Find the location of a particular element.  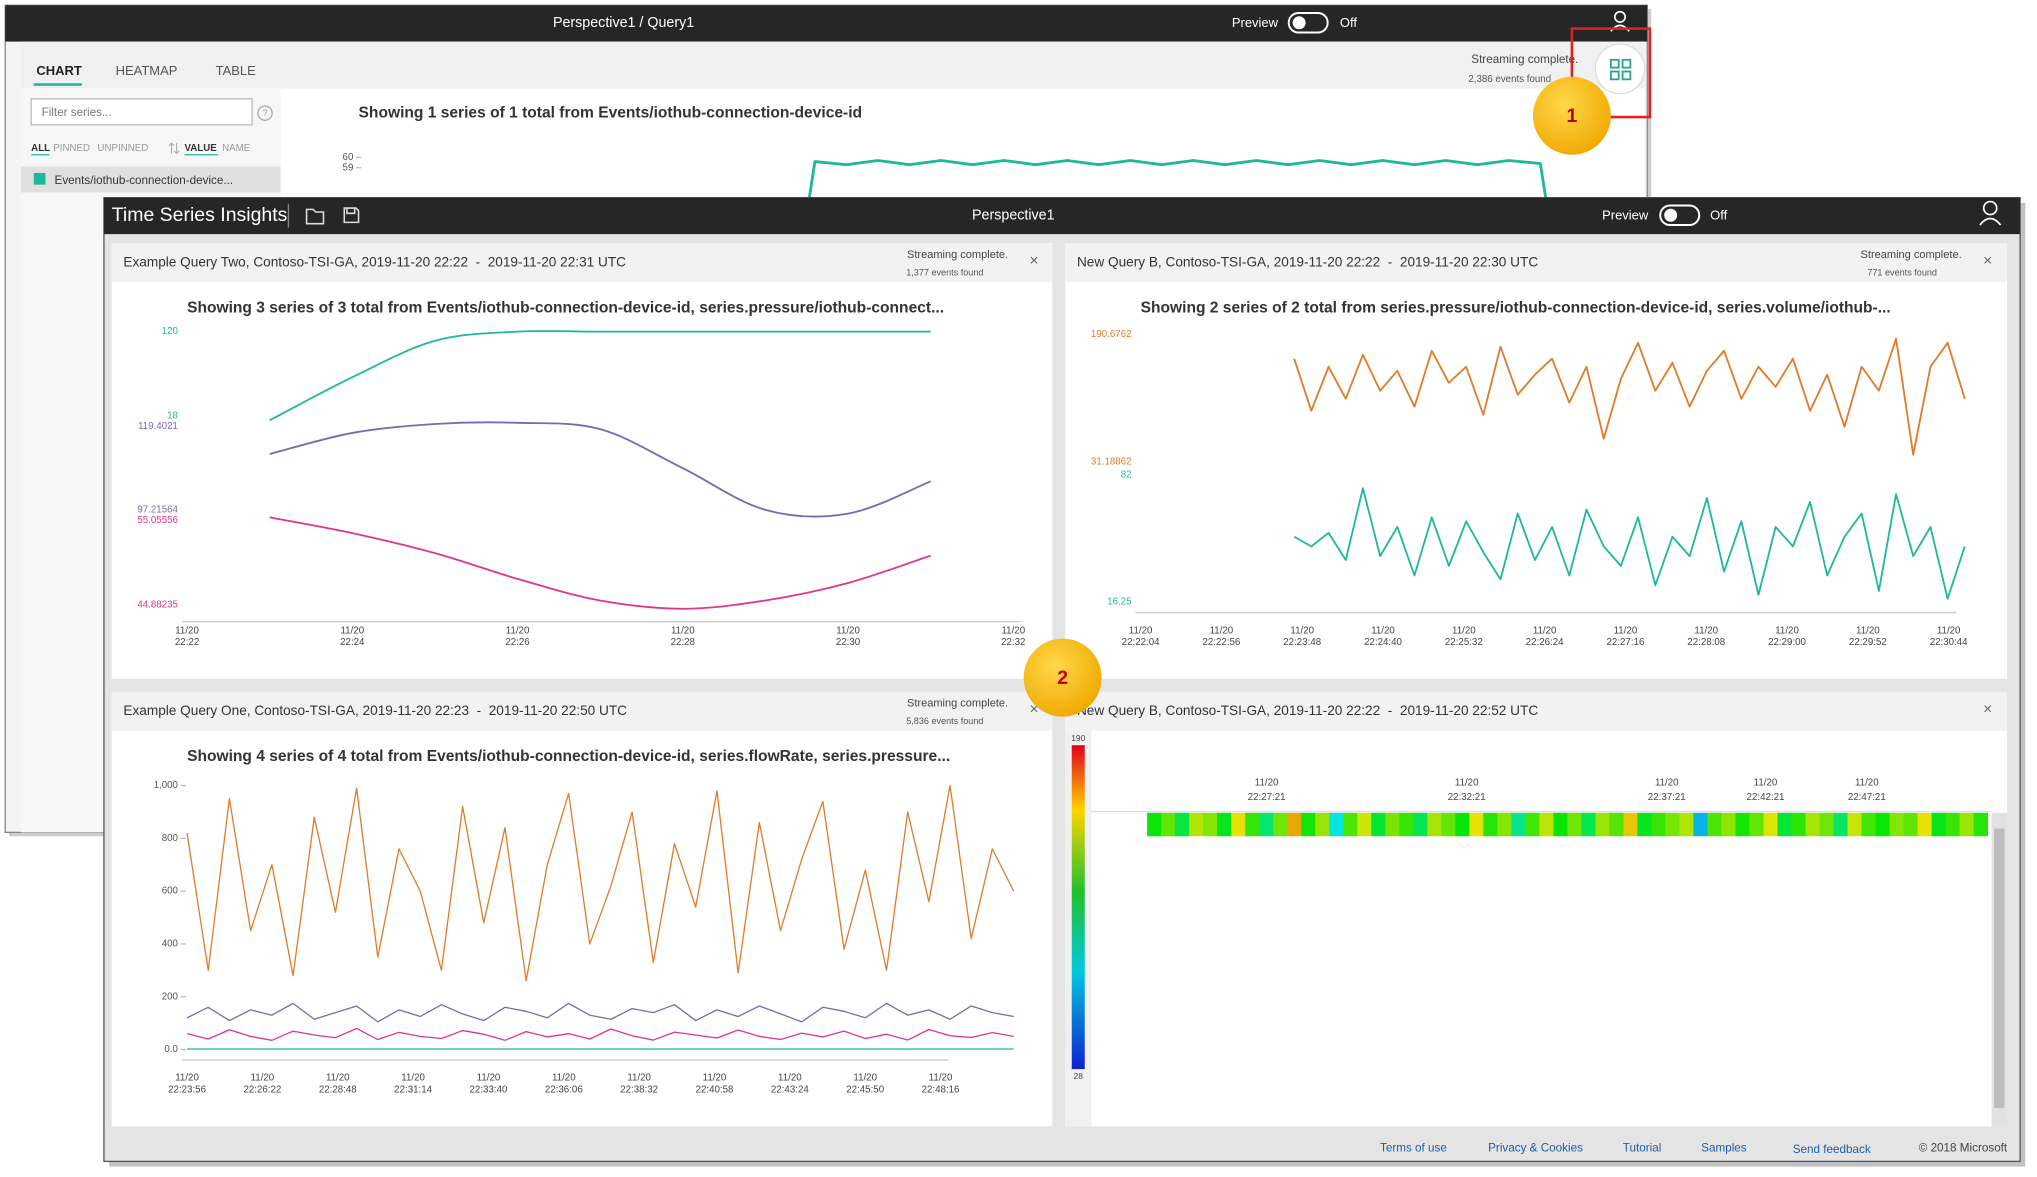

footer-link: Send feedback is located at coordinates (1832, 1149).